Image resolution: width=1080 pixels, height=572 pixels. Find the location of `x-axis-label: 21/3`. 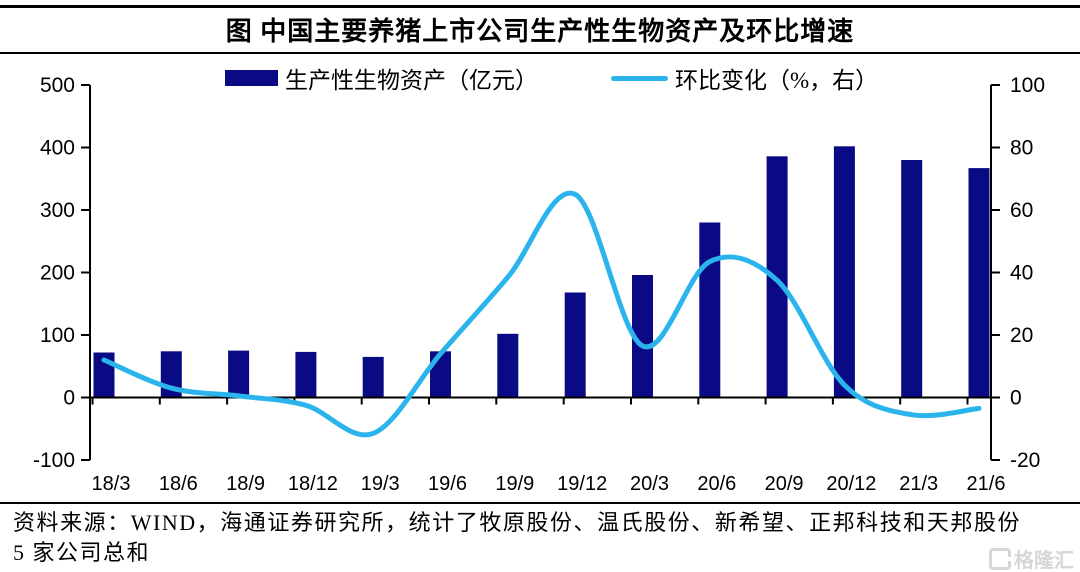

x-axis-label: 21/3 is located at coordinates (918, 484).